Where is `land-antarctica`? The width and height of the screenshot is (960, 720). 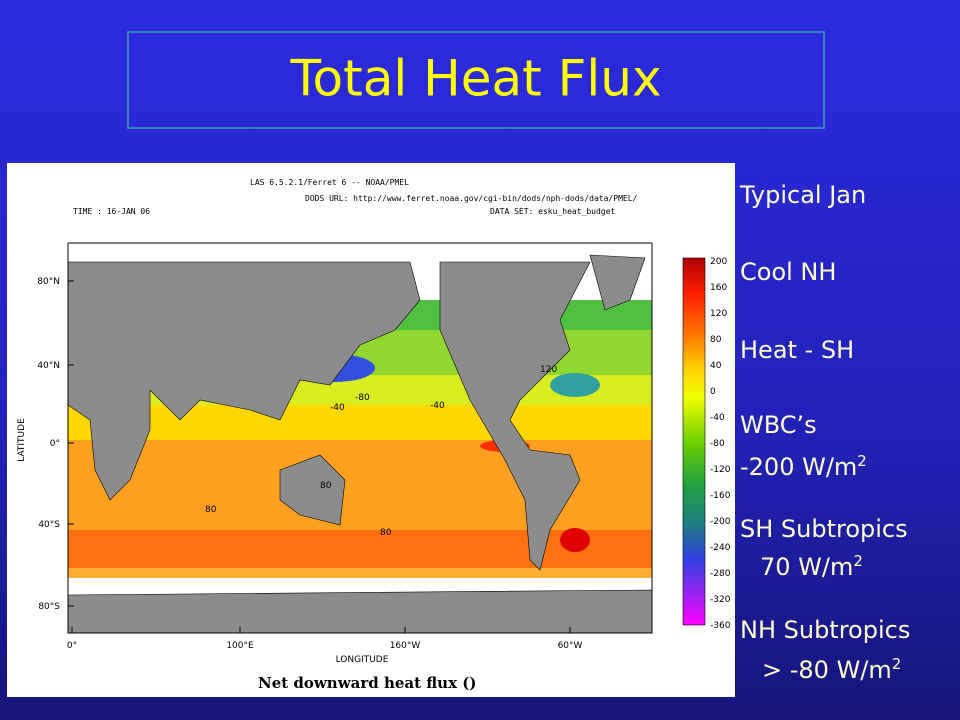
land-antarctica is located at coordinates (360, 611).